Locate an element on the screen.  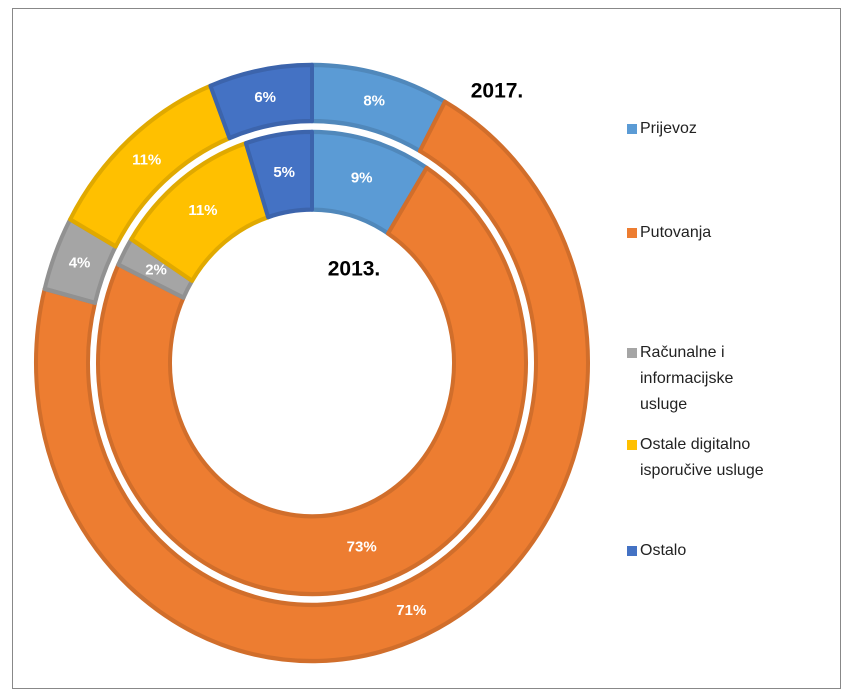
data-label: 9% is located at coordinates (362, 177).